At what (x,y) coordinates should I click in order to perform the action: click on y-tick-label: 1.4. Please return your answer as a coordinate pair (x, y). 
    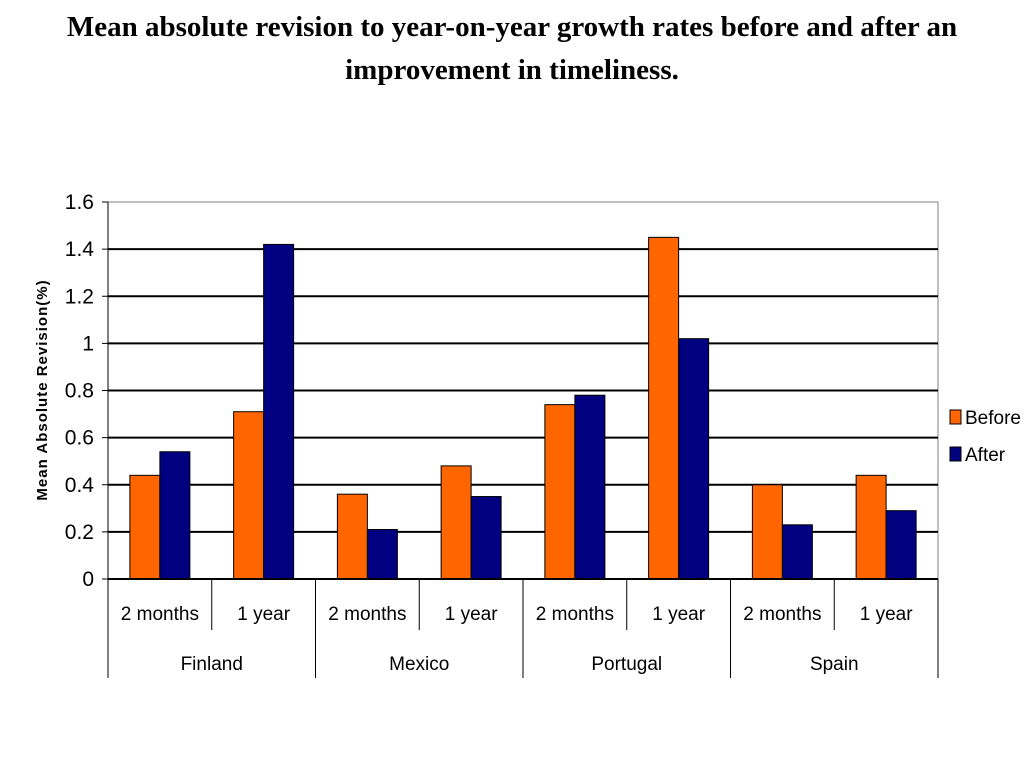
    Looking at the image, I should click on (80, 249).